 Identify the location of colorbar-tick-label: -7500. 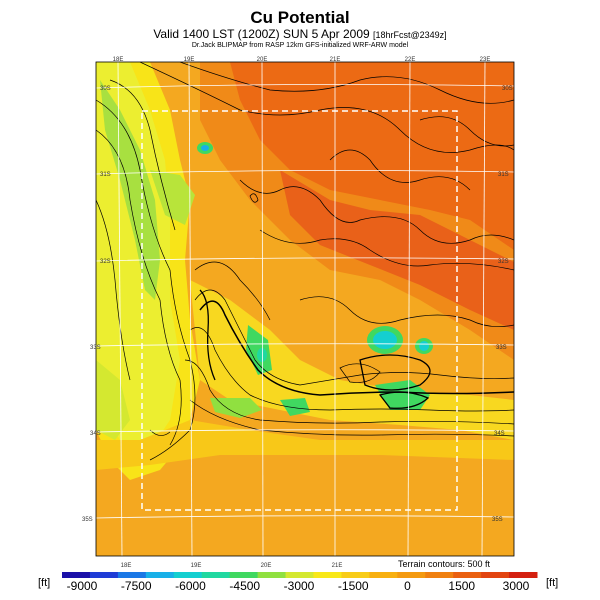
(136, 586).